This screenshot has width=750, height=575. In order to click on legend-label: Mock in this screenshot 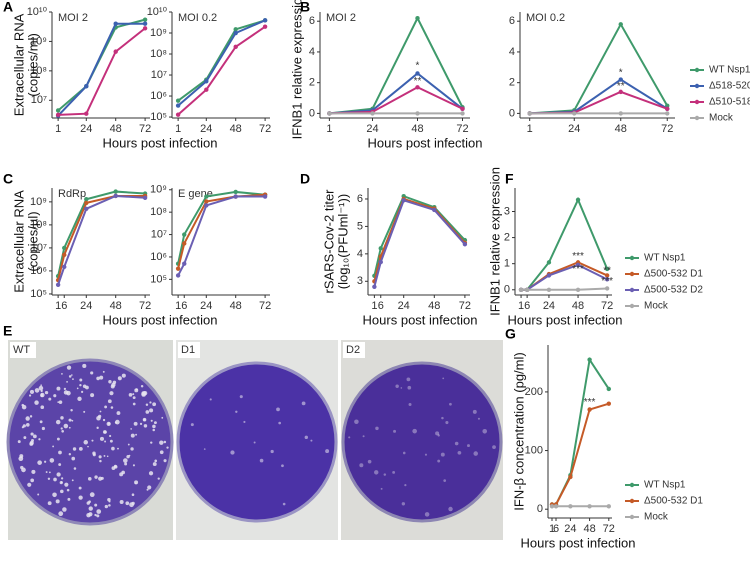, I will do `click(721, 118)`.